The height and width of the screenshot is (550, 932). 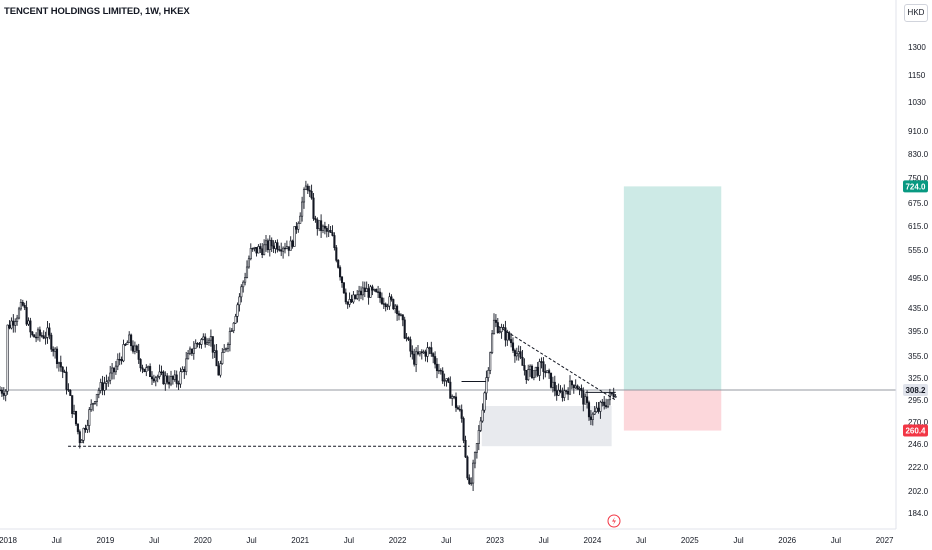 What do you see at coordinates (918, 356) in the screenshot?
I see `y-tick-label: 355.0` at bounding box center [918, 356].